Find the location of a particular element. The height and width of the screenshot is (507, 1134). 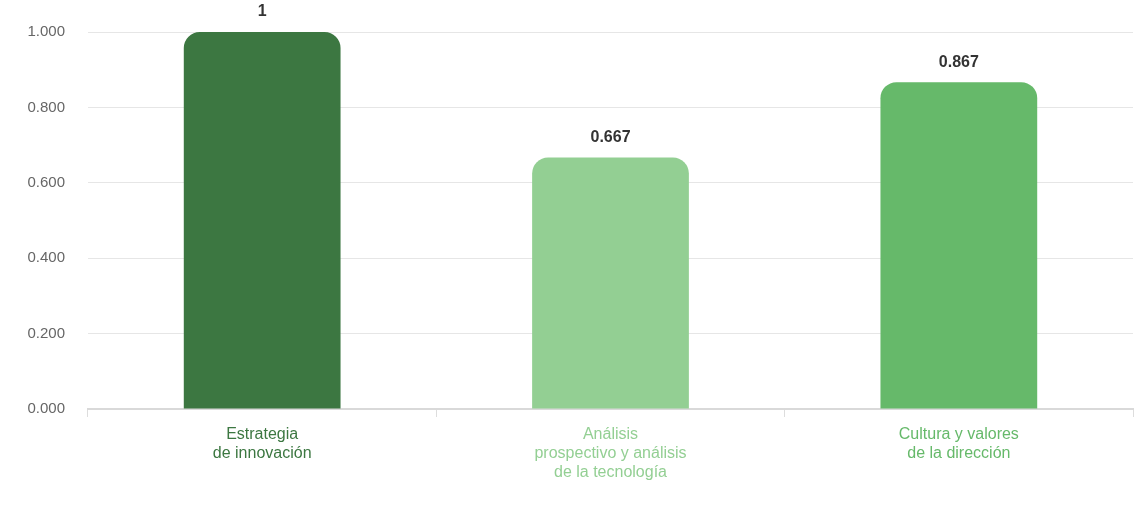

y-tick-label: 0.400 is located at coordinates (46, 257).